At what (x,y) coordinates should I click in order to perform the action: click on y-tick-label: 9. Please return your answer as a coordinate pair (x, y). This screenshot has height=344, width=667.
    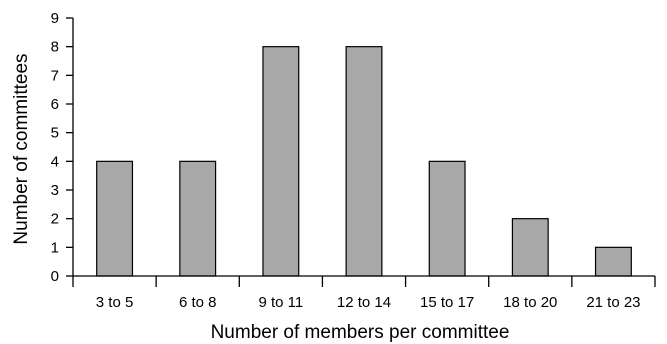
    Looking at the image, I should click on (55, 18).